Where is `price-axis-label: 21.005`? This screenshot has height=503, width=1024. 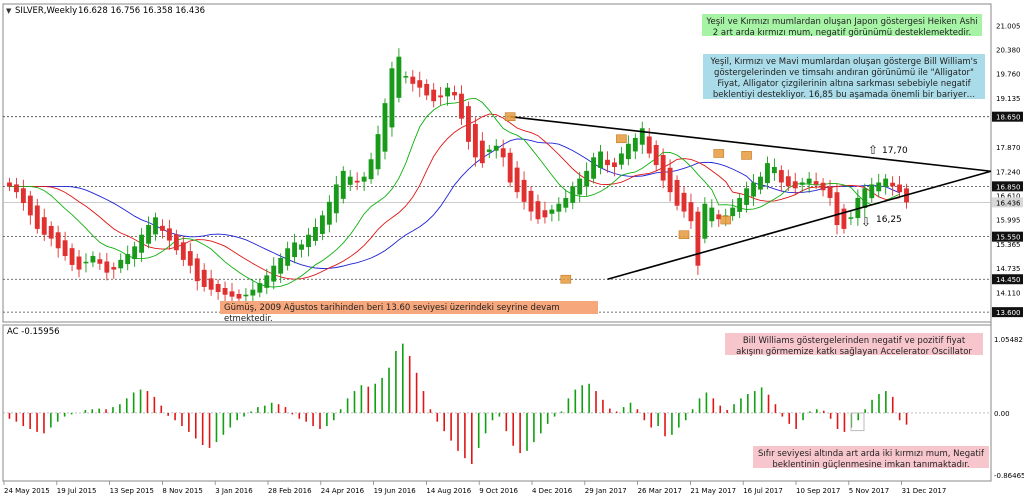
price-axis-label: 21.005 is located at coordinates (1008, 27).